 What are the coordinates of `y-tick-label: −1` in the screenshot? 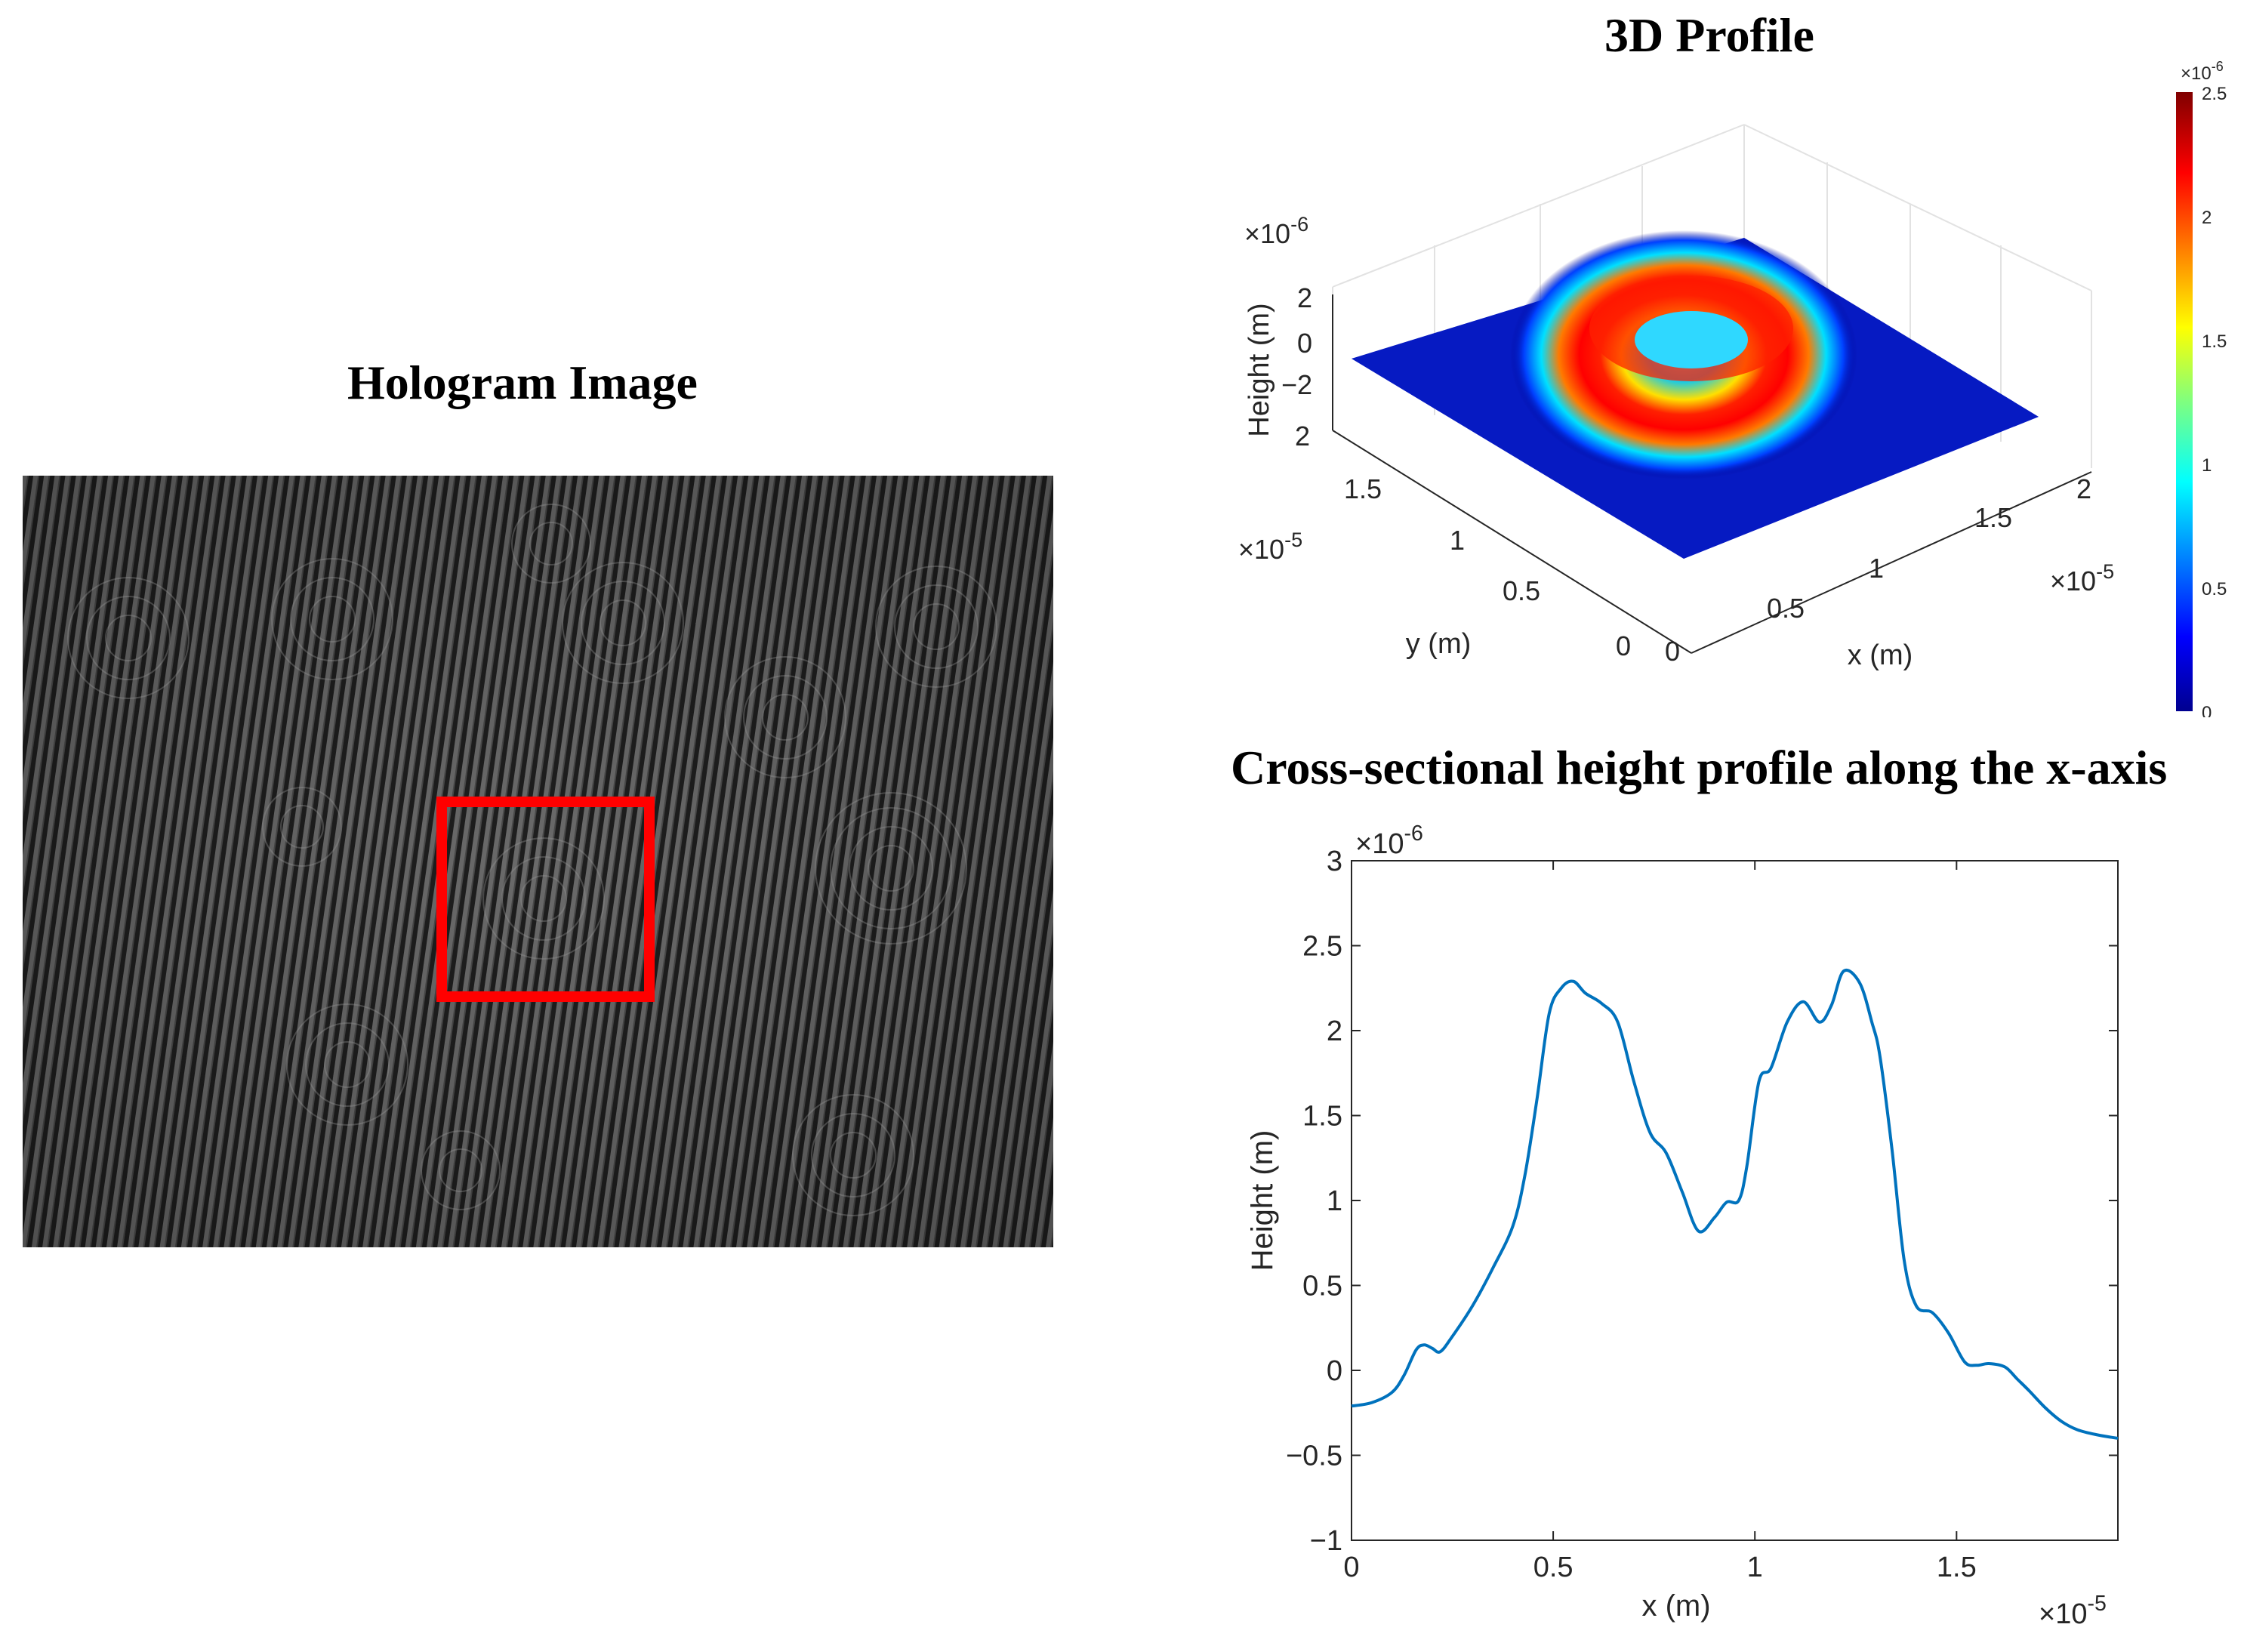 It's located at (1326, 1541).